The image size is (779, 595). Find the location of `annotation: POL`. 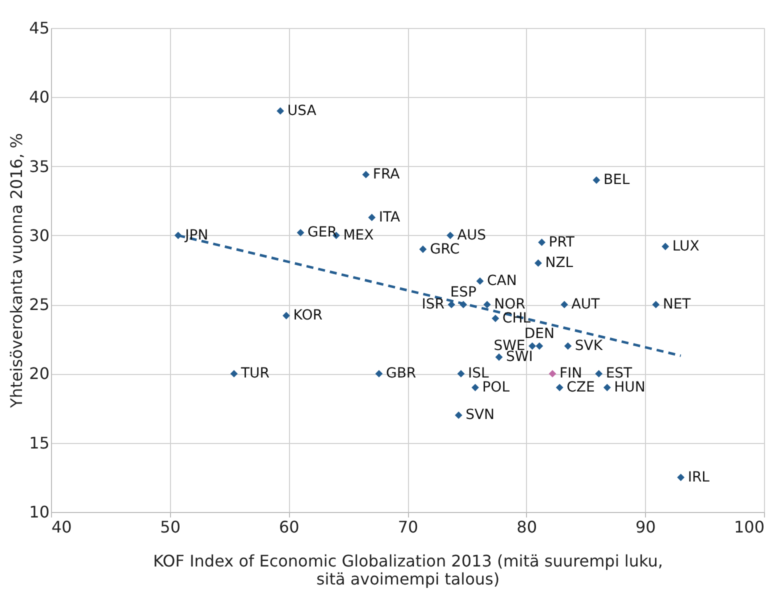

annotation: POL is located at coordinates (496, 388).